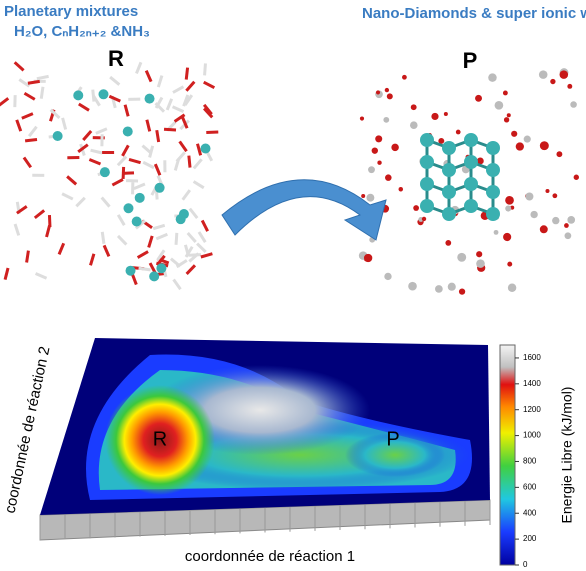  Describe the element at coordinates (532, 383) in the screenshot. I see `colorbar-tick-label: 1400` at that location.